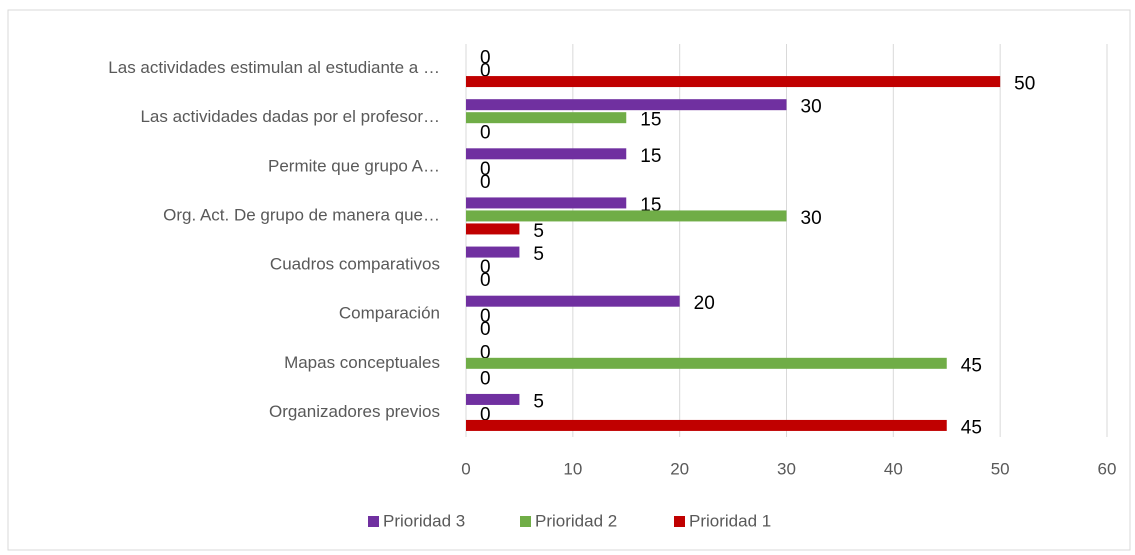 The image size is (1135, 555). Describe the element at coordinates (679, 468) in the screenshot. I see `x-tick-label: 20` at that location.